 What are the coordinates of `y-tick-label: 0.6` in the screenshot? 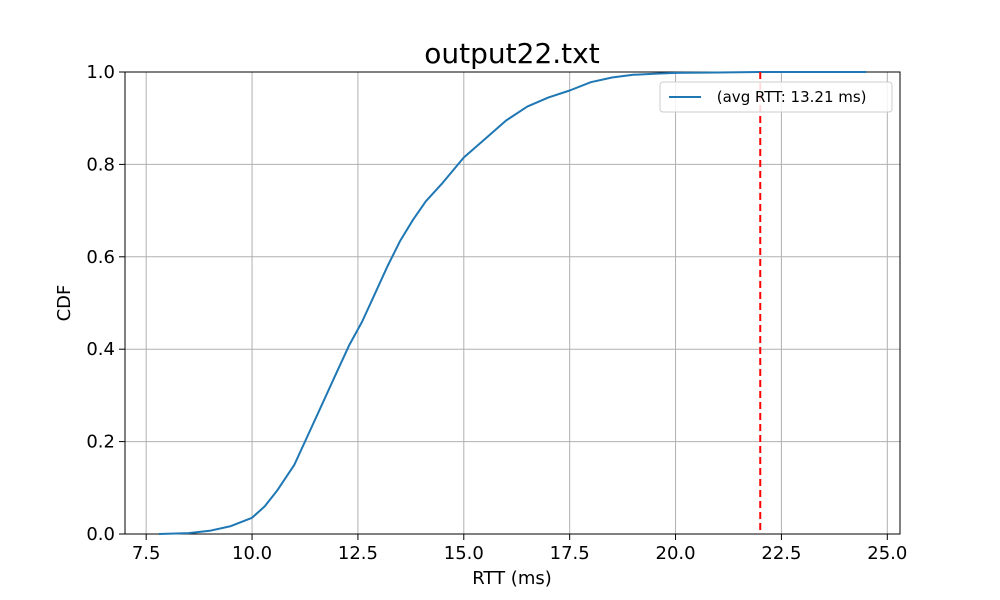 It's located at (100, 257).